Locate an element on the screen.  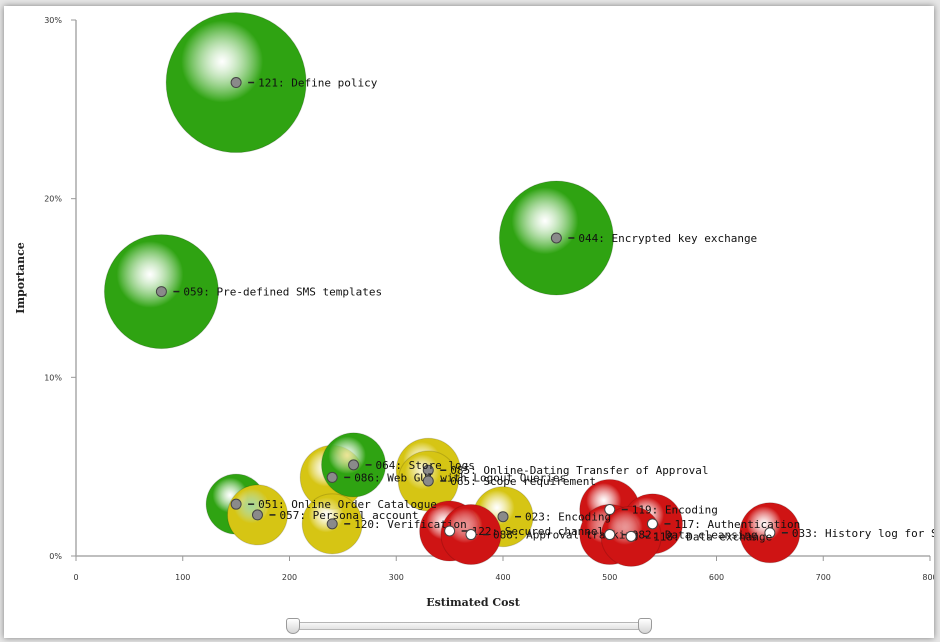
scroller-track is located at coordinates (471, 626).